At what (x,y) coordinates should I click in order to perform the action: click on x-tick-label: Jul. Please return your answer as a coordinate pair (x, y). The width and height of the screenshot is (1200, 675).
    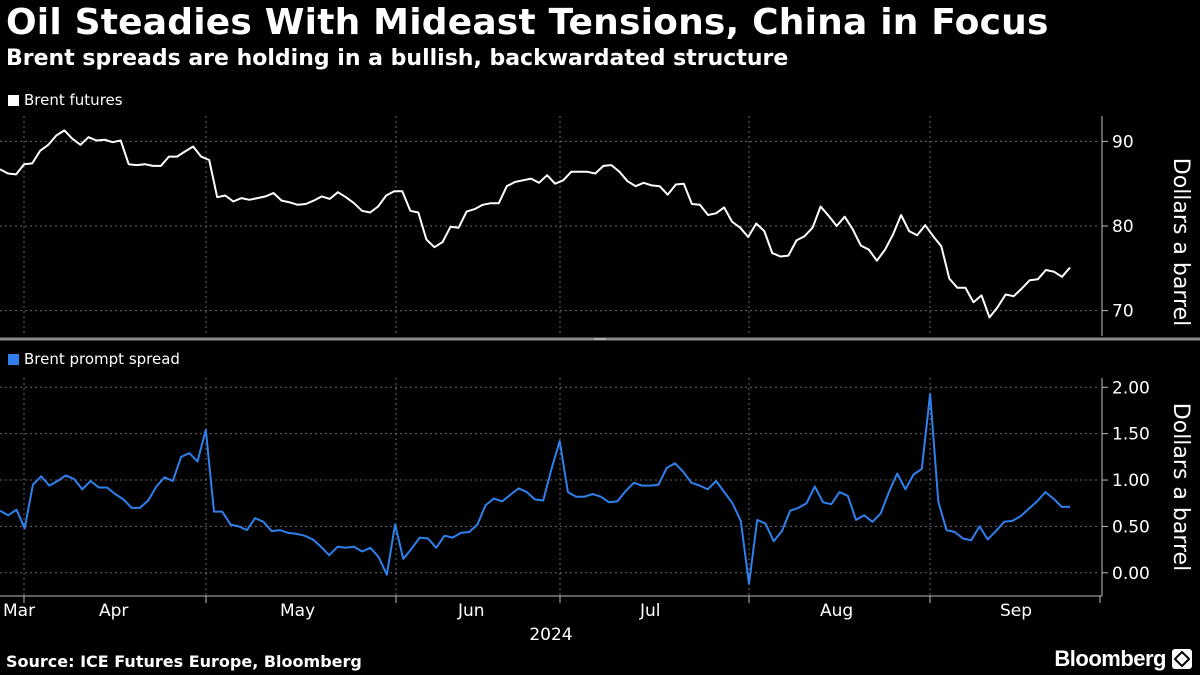
    Looking at the image, I should click on (650, 611).